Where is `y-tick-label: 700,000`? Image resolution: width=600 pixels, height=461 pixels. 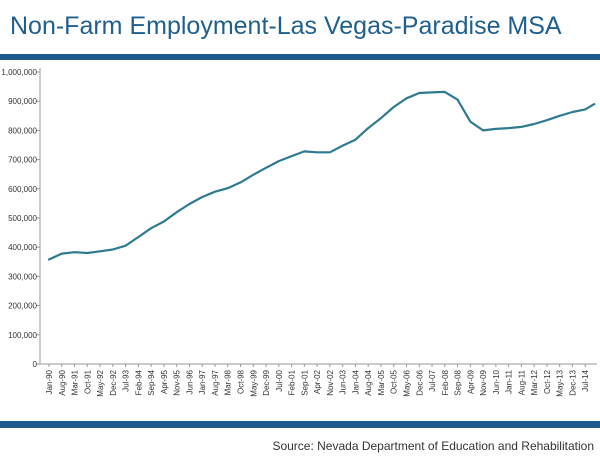 y-tick-label: 700,000 is located at coordinates (22, 160).